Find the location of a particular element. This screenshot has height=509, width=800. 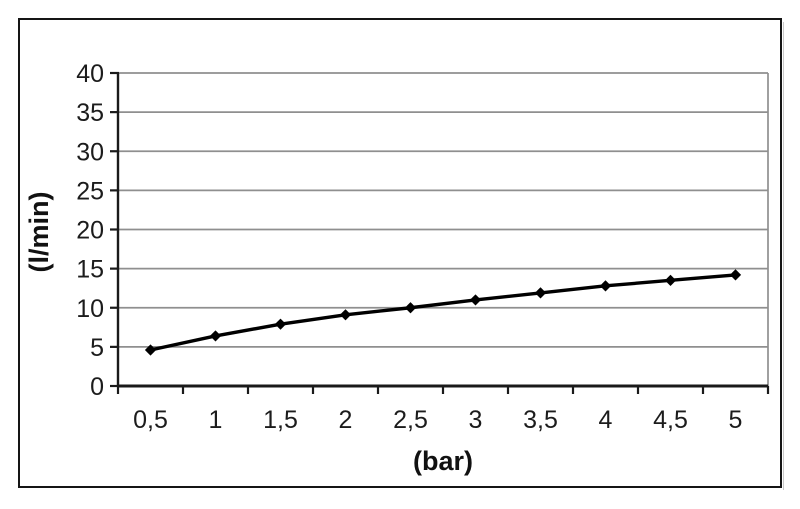

x-tick-label: 3 is located at coordinates (476, 420).